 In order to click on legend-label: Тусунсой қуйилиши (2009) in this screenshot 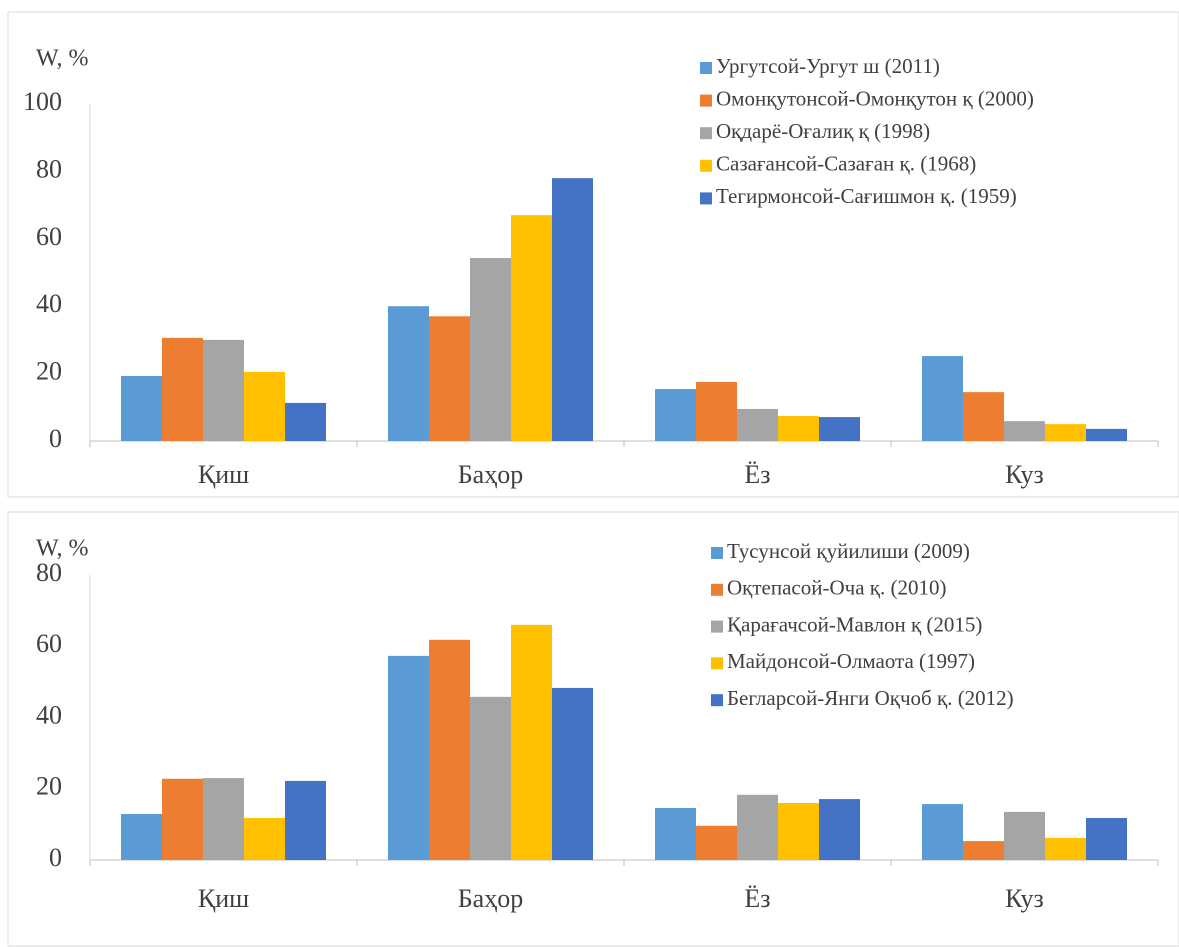, I will do `click(848, 551)`.